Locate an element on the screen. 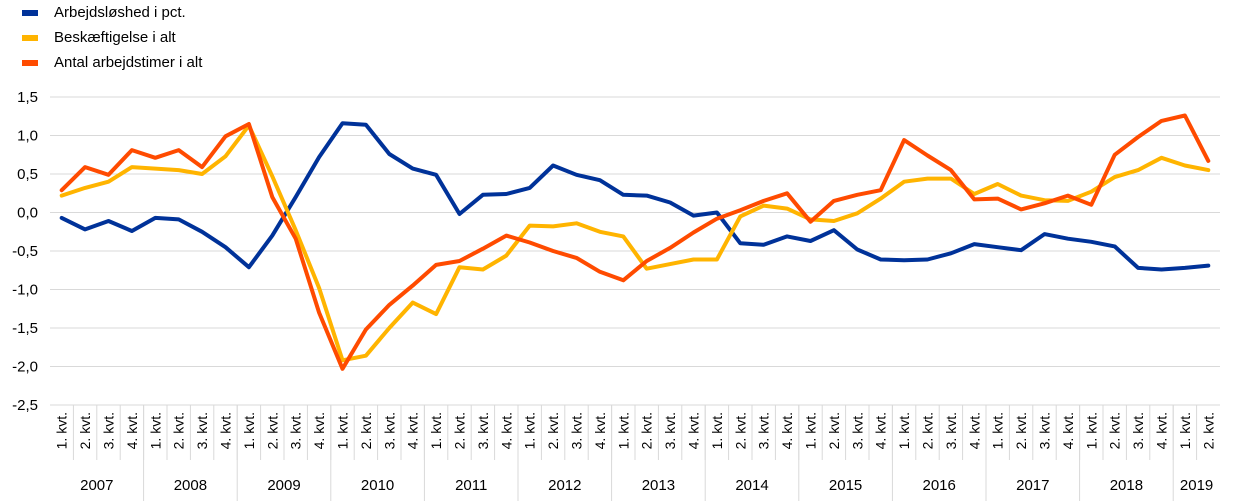 The width and height of the screenshot is (1240, 501). y-tick-label: 0,5 is located at coordinates (27, 174).